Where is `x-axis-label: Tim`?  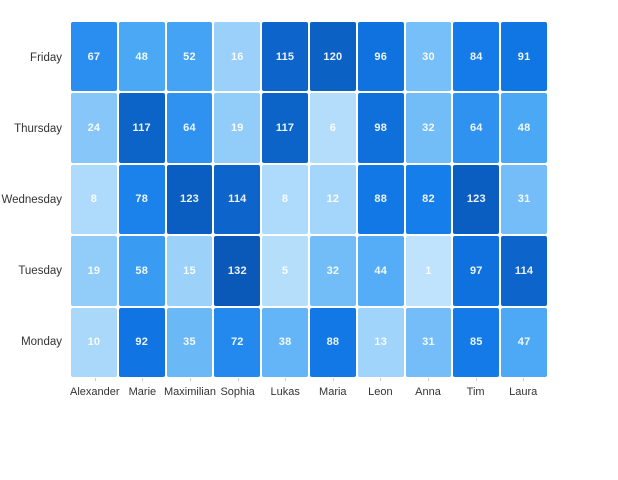 x-axis-label: Tim is located at coordinates (475, 392).